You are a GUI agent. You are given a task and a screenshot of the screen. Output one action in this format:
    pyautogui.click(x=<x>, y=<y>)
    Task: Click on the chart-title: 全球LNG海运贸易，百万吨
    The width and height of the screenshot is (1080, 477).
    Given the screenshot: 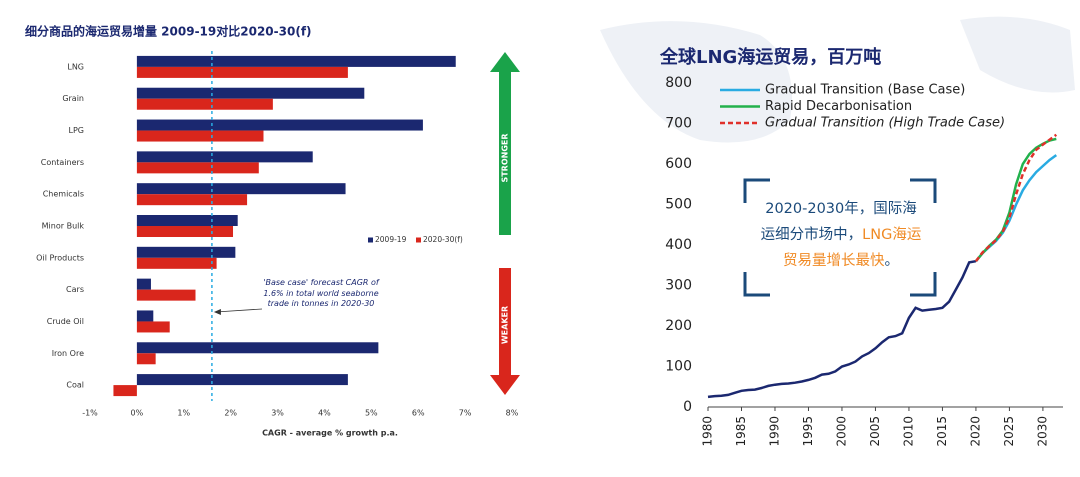 What is the action you would take?
    pyautogui.click(x=770, y=57)
    